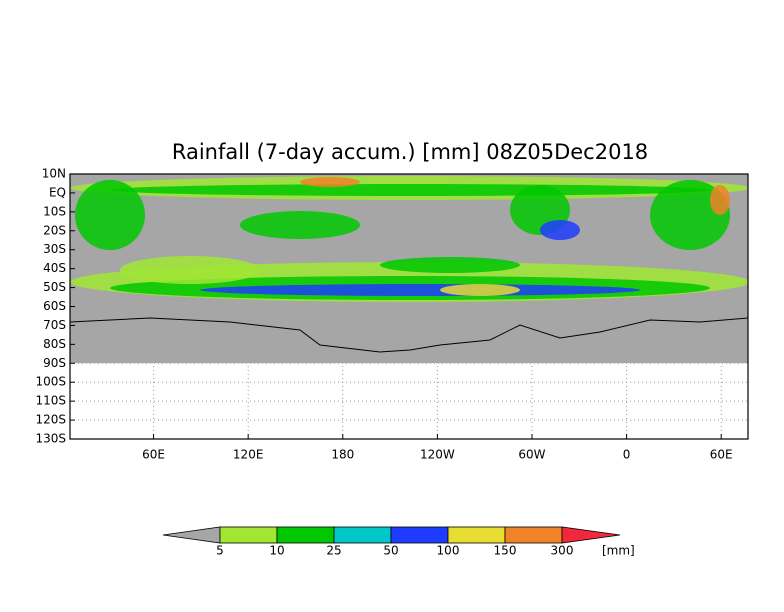 The image size is (784, 612). What do you see at coordinates (531, 455) in the screenshot?
I see `lon-tick-label: 60W` at bounding box center [531, 455].